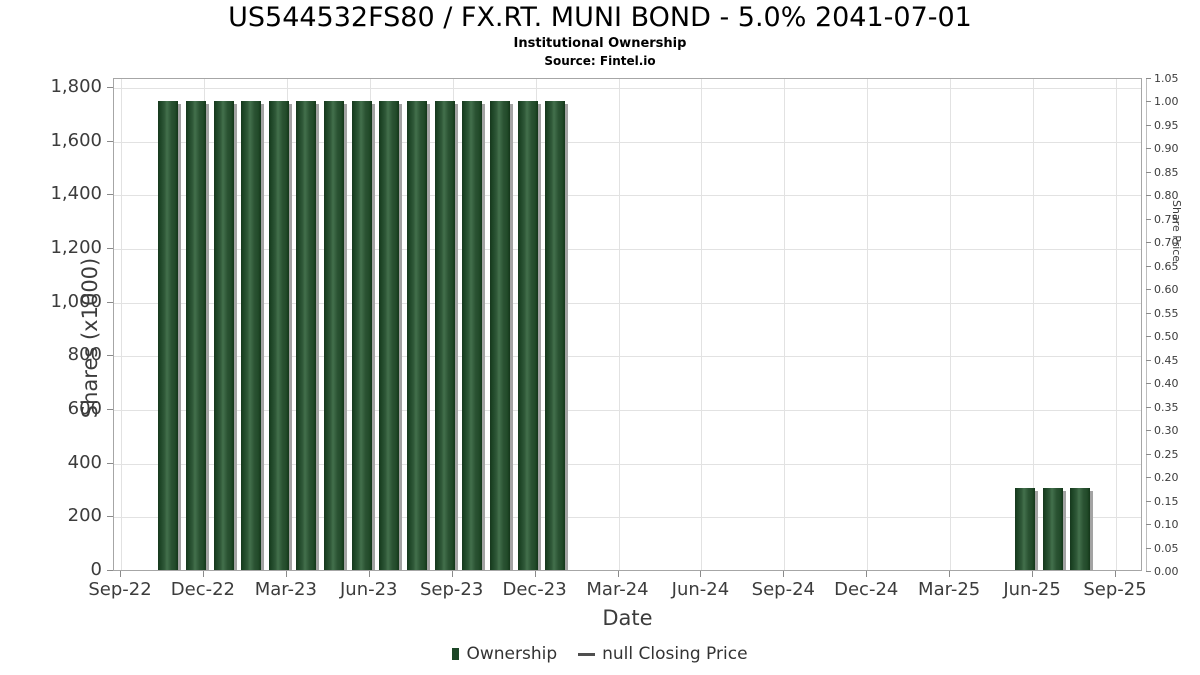  I want to click on x-axis-title: Date, so click(627, 618).